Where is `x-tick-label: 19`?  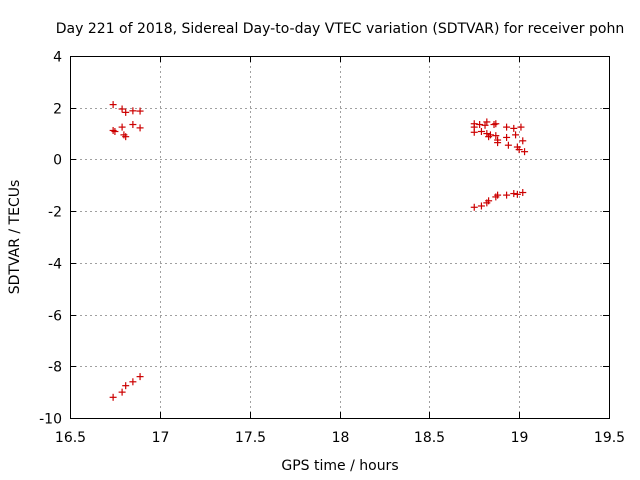
x-tick-label: 19 is located at coordinates (520, 438).